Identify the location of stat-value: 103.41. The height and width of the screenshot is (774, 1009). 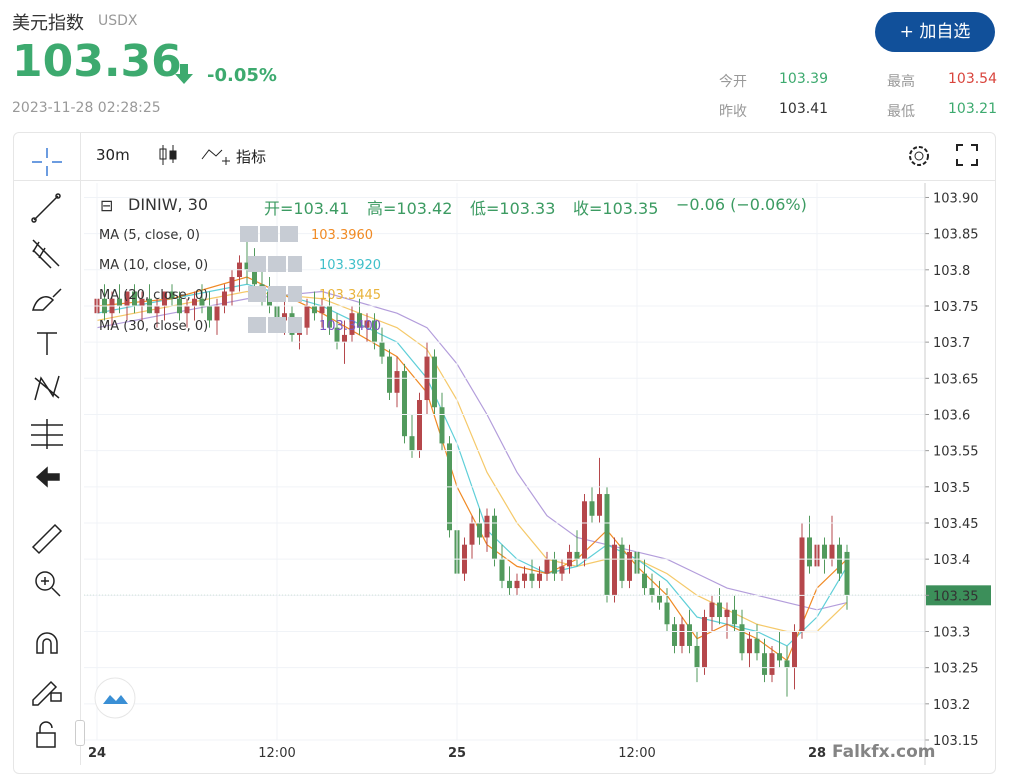
(803, 109).